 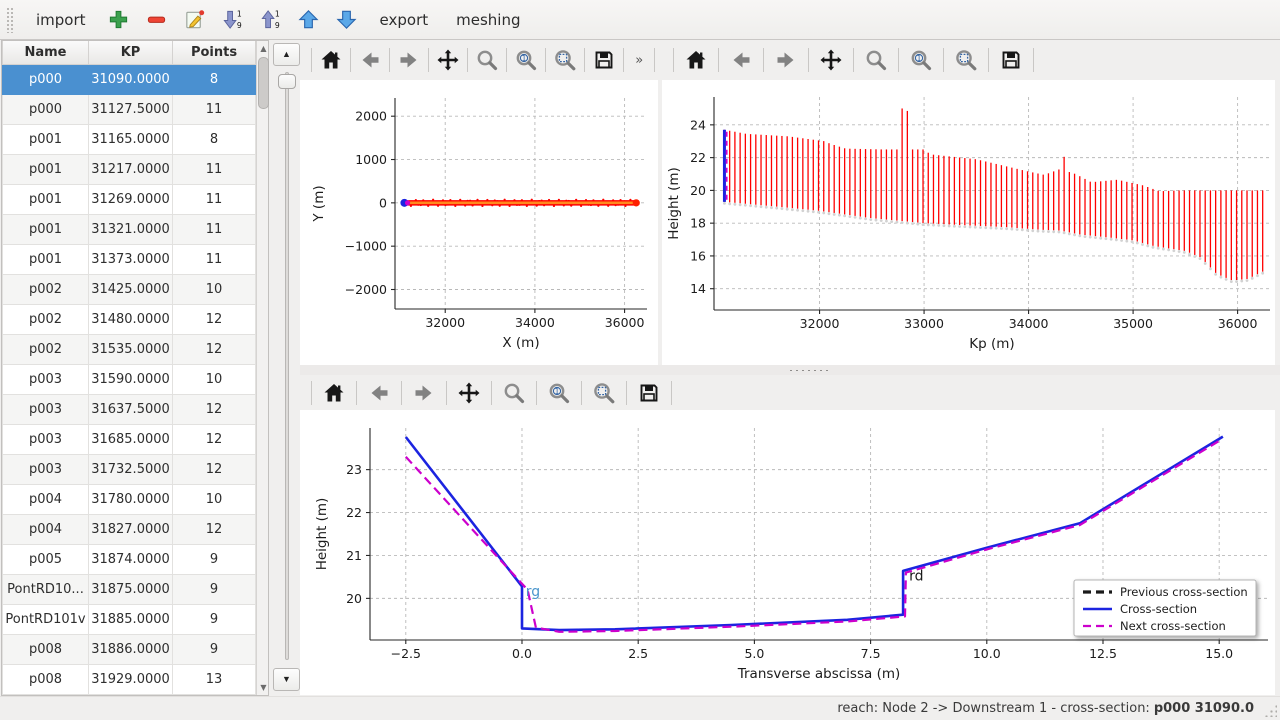 What do you see at coordinates (195, 20) in the screenshot?
I see `edit-section-button` at bounding box center [195, 20].